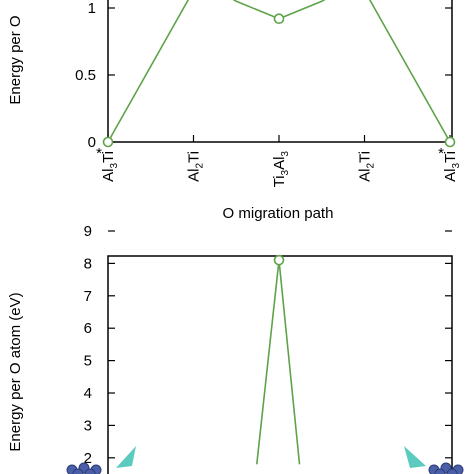 The width and height of the screenshot is (474, 474). Describe the element at coordinates (88, 425) in the screenshot. I see `bottom-y-tick-label: 3` at that location.